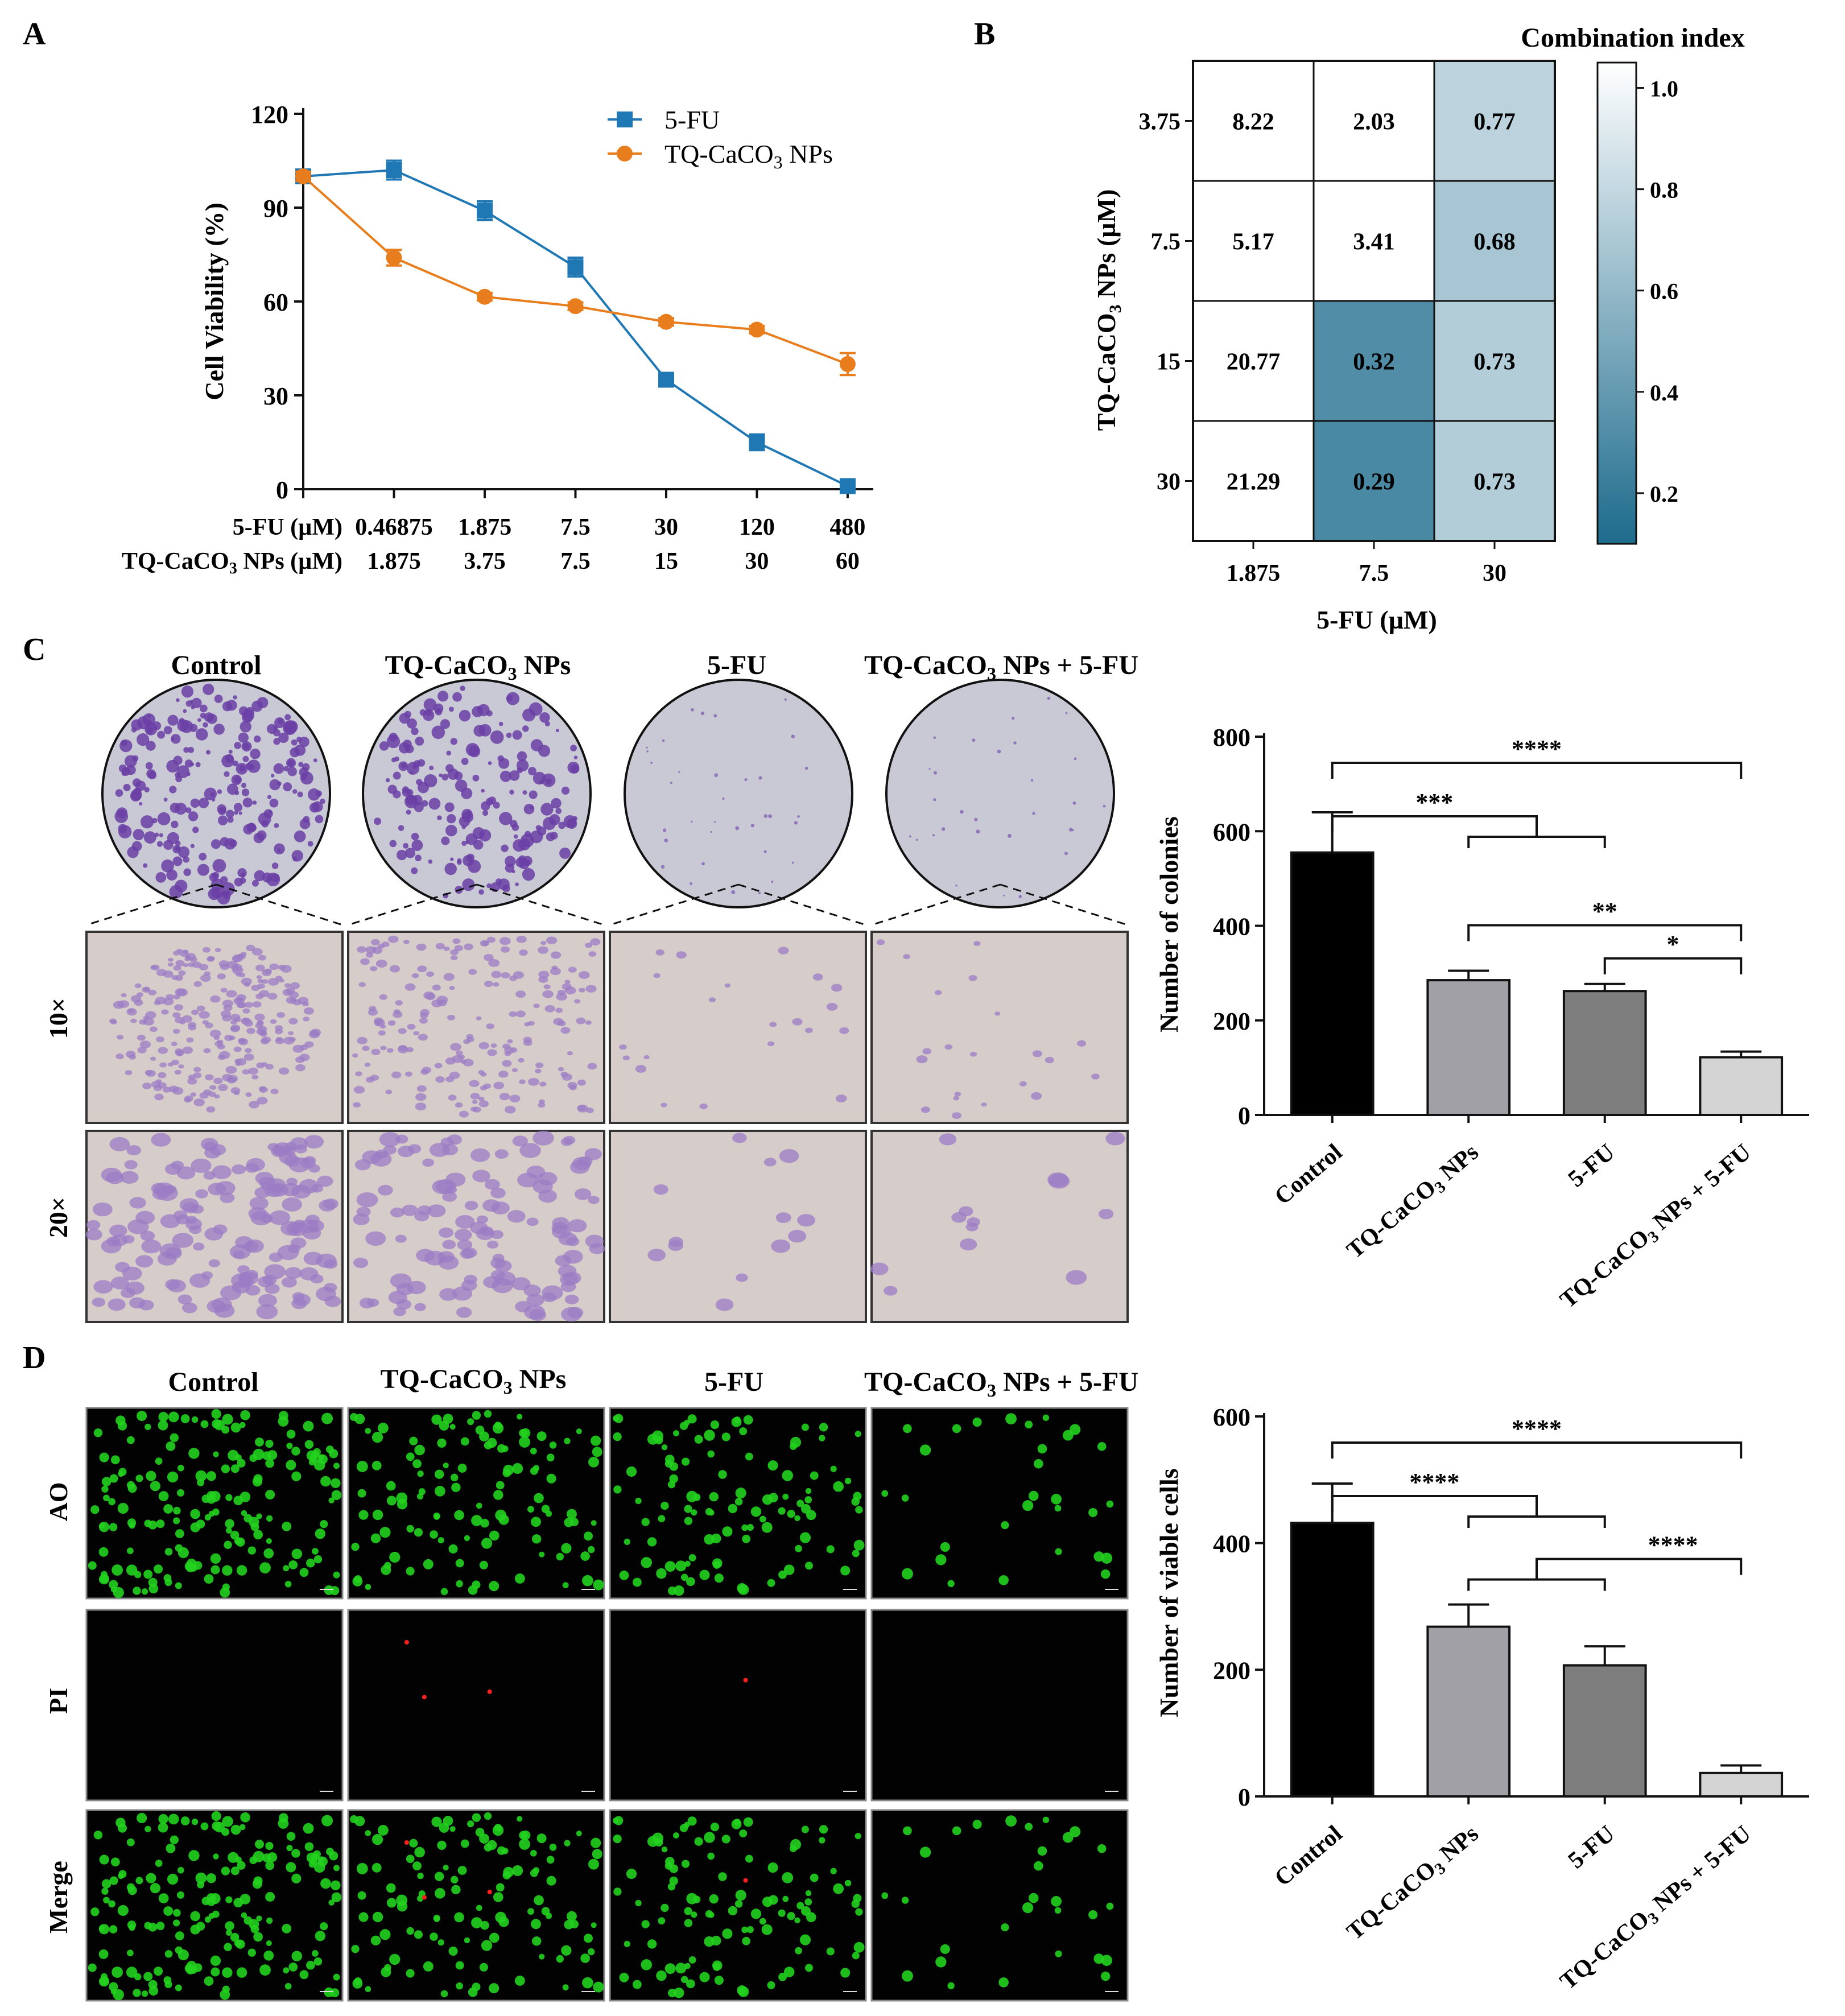  What do you see at coordinates (1231, 832) in the screenshot?
I see `c-ytick-label: 600` at bounding box center [1231, 832].